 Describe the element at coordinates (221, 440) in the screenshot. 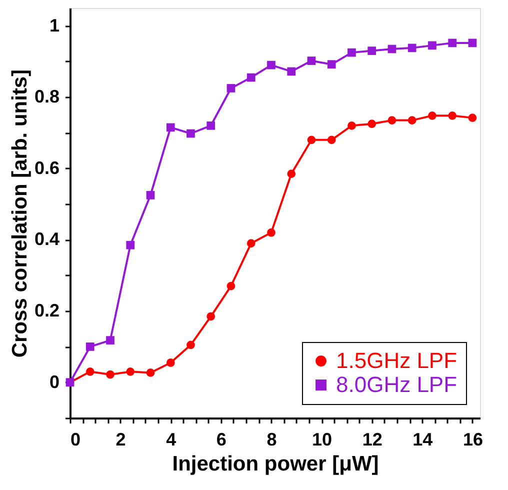

I see `x-tick-label: 6` at that location.